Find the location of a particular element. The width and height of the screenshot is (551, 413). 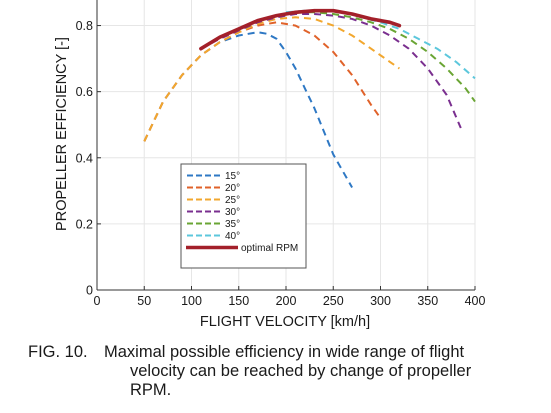

legend-label-15: 15° is located at coordinates (232, 176).